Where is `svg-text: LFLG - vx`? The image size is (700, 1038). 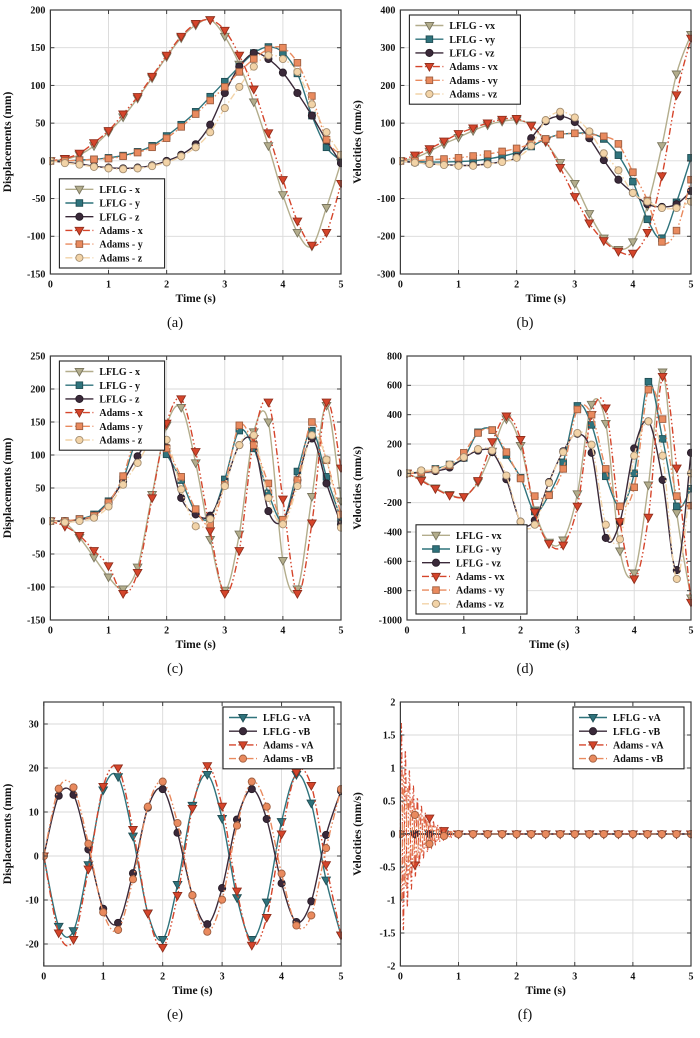
svg-text: LFLG - vx is located at coordinates (472, 26).